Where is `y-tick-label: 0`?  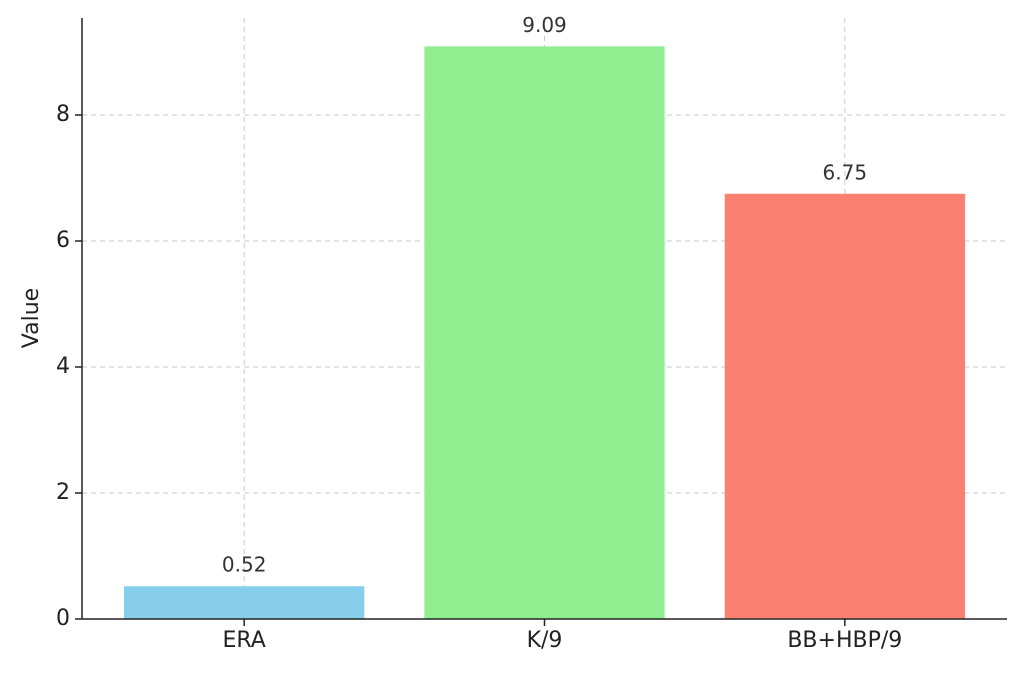
y-tick-label: 0 is located at coordinates (63, 618).